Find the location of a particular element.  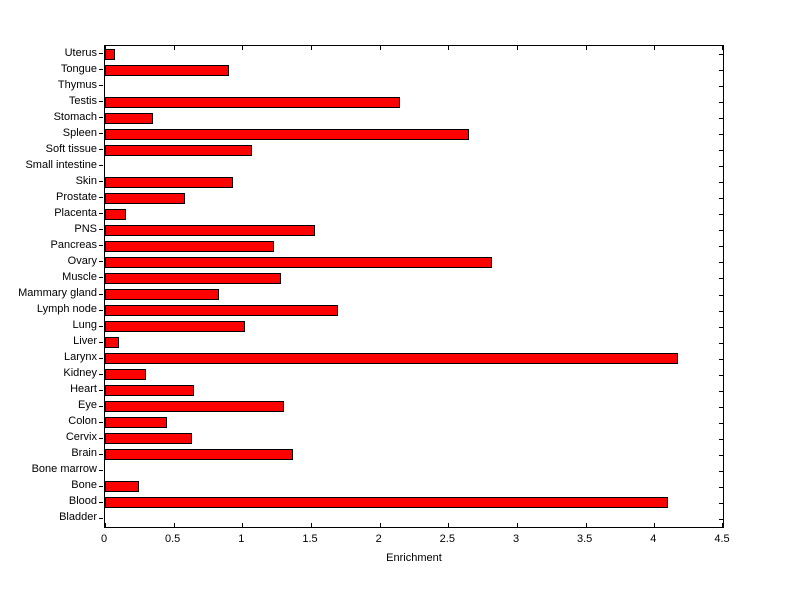

bar-mammary-gland is located at coordinates (162, 295).